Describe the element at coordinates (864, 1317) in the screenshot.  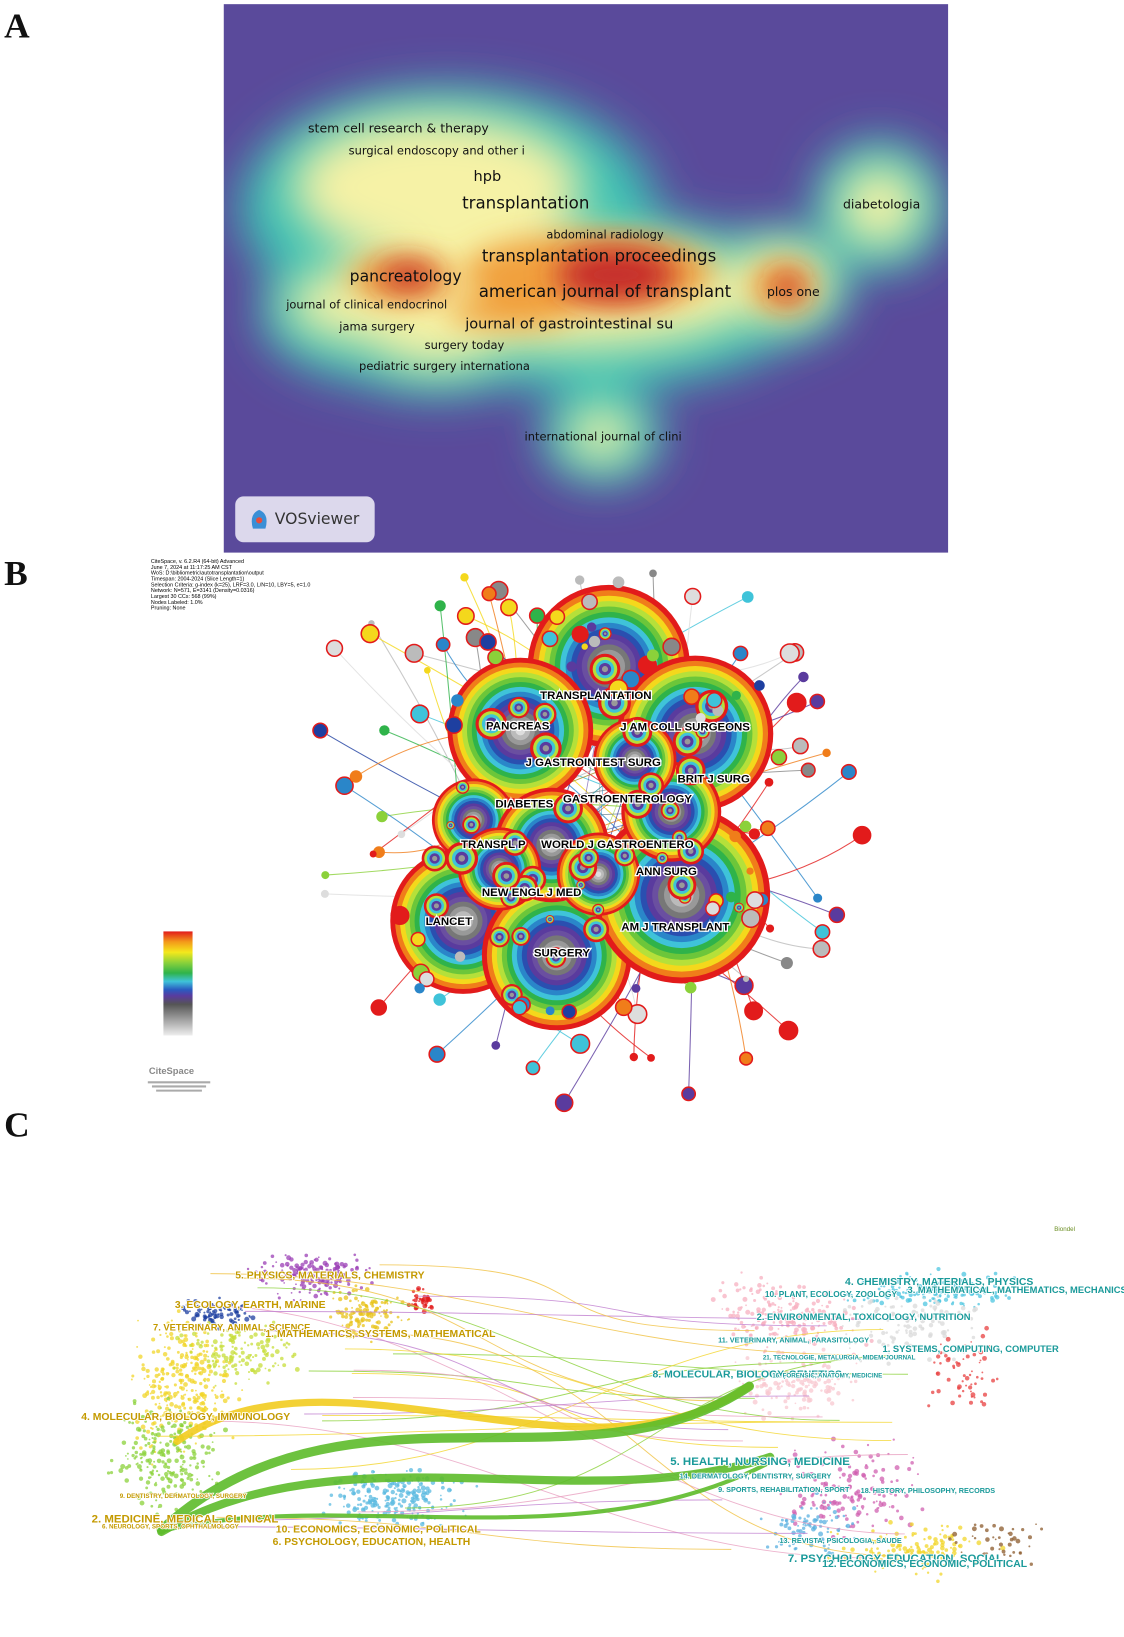
I see `cluster-label: 2. ENVIRONMENTAL, TOXICOLOGY, NUTRITION` at that location.